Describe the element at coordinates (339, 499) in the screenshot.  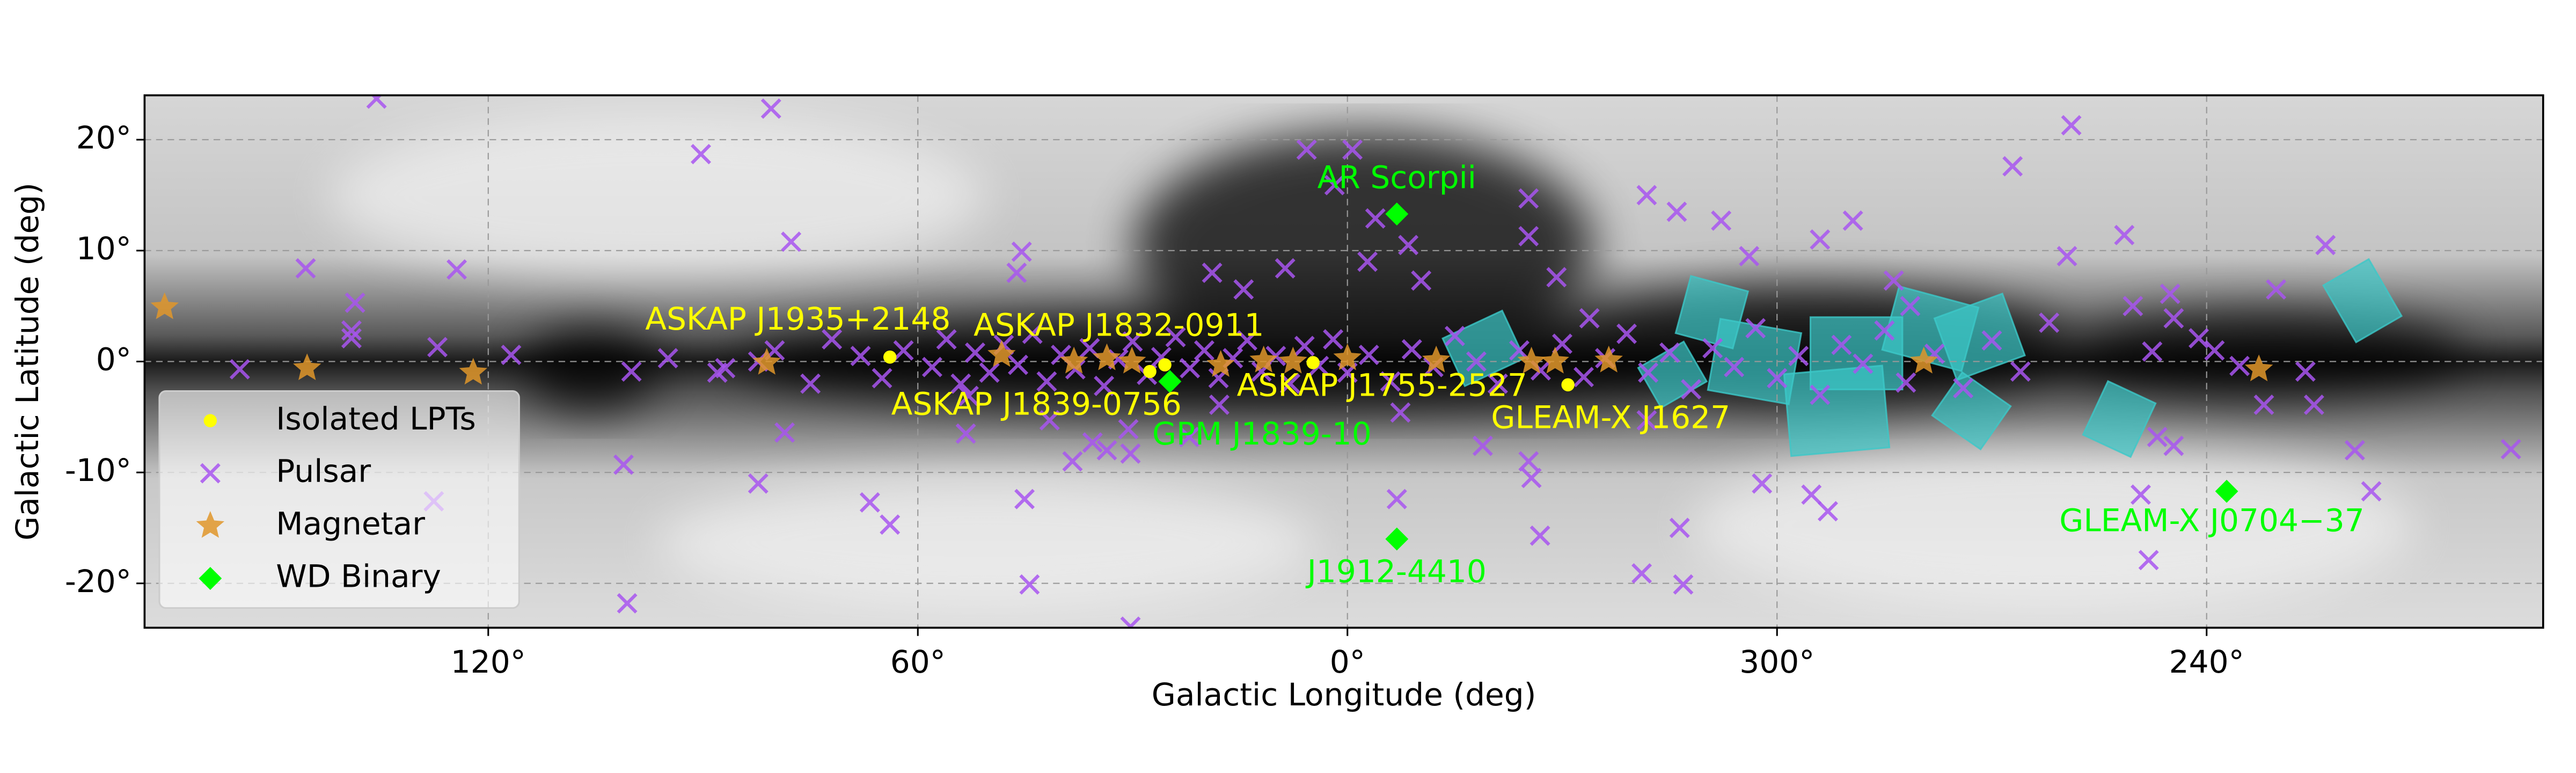
I see `legend: Isolated LPTs Pulsar Magnetar WD Binary` at that location.